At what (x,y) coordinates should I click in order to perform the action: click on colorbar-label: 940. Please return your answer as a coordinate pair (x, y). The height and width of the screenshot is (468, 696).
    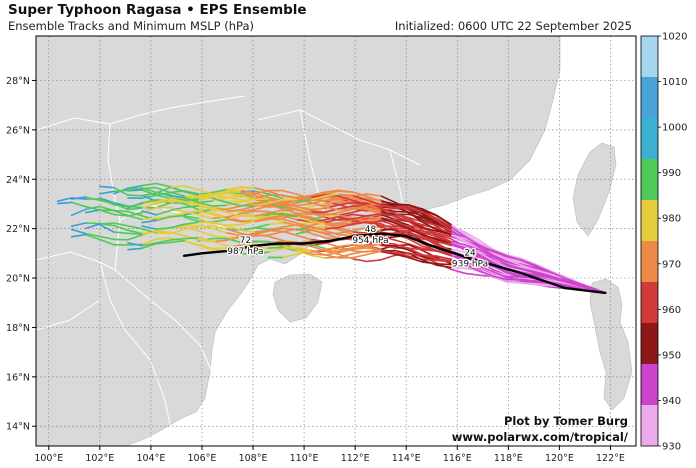
    Looking at the image, I should click on (671, 401).